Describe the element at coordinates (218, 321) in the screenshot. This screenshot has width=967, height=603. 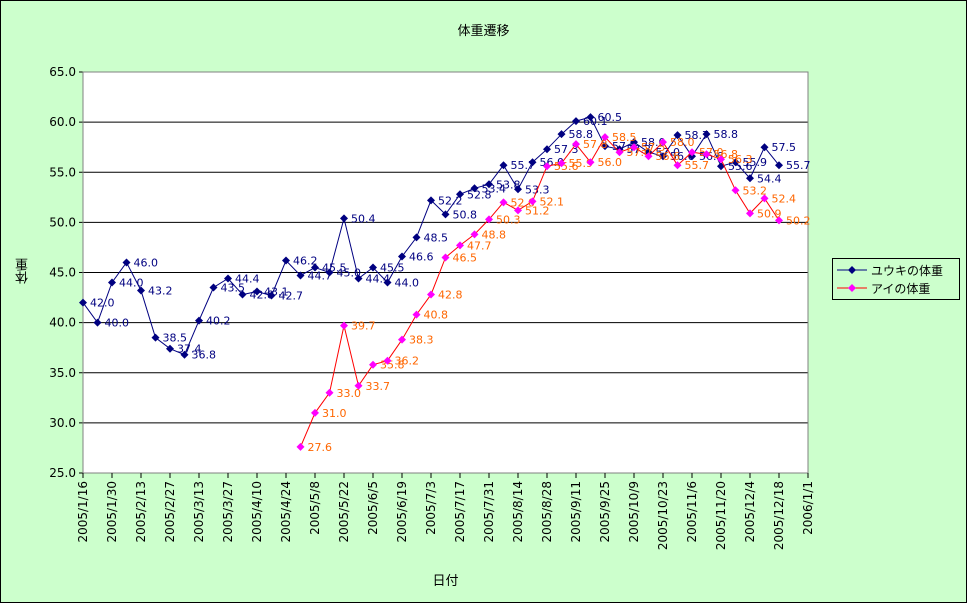
I see `data-label: 40.2` at that location.